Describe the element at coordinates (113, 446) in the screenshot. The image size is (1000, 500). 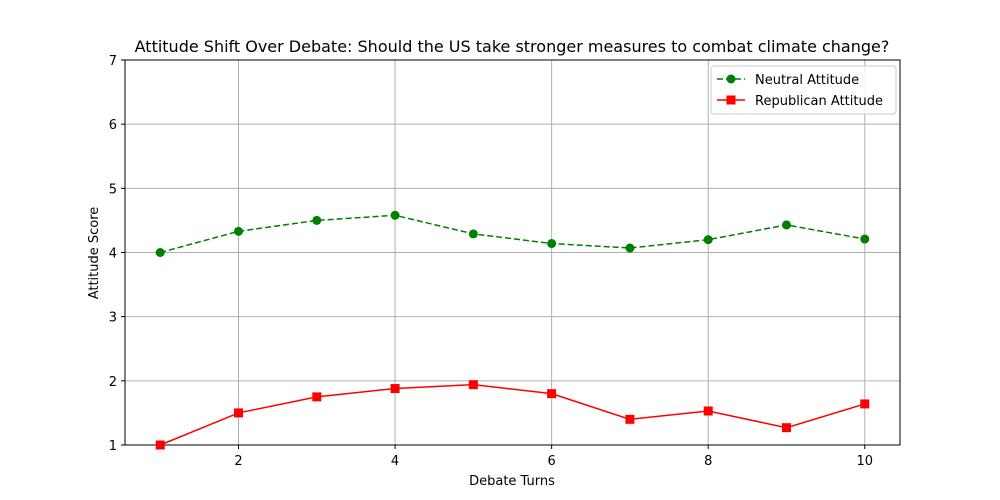
I see `y-tick-label: 1` at that location.